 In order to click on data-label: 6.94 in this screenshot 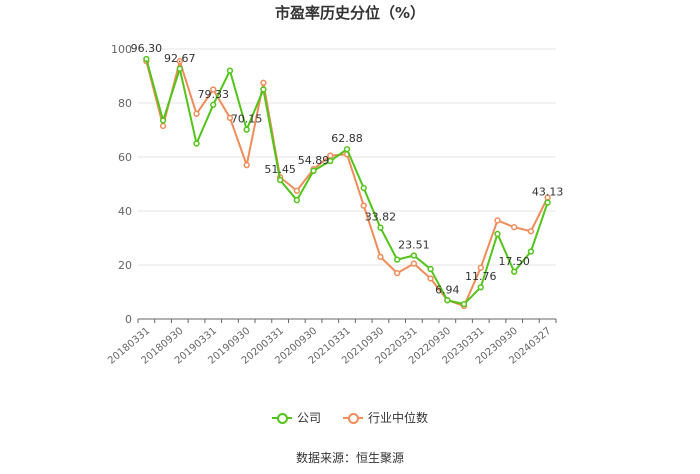, I will do `click(447, 289)`.